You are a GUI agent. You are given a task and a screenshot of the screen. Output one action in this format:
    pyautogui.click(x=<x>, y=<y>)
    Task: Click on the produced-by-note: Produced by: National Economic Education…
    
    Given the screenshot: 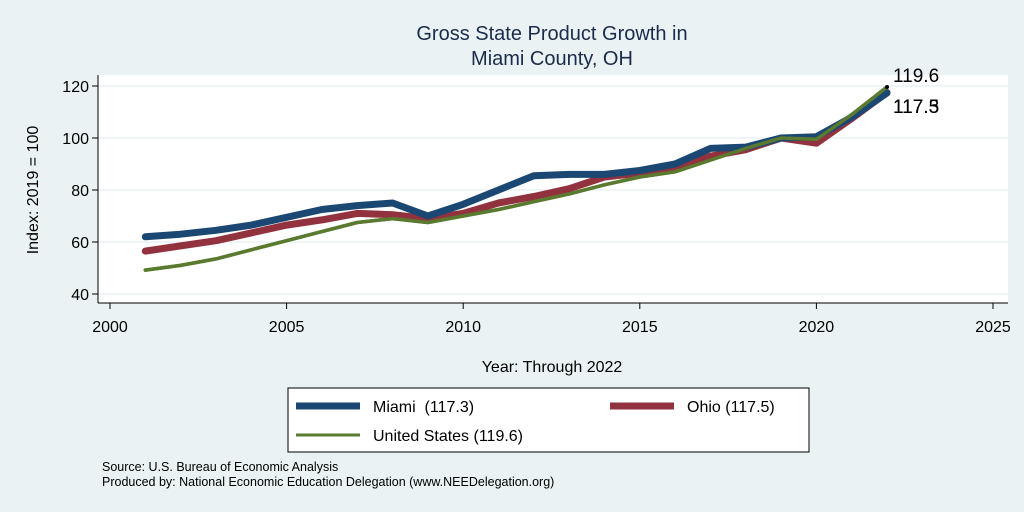 What is the action you would take?
    pyautogui.click(x=328, y=482)
    